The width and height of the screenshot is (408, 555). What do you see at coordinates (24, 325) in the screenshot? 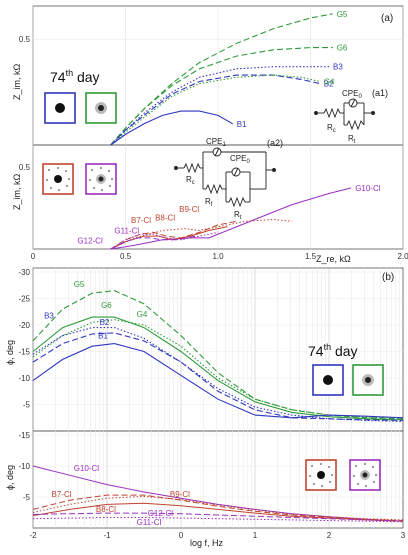
I see `b-y-tick-label-top: -20` at bounding box center [24, 325].